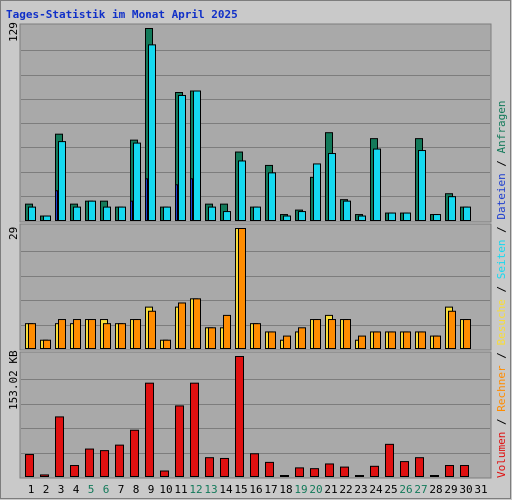  Describe the element at coordinates (501, 422) in the screenshot. I see `legend-sep-1: /` at that location.